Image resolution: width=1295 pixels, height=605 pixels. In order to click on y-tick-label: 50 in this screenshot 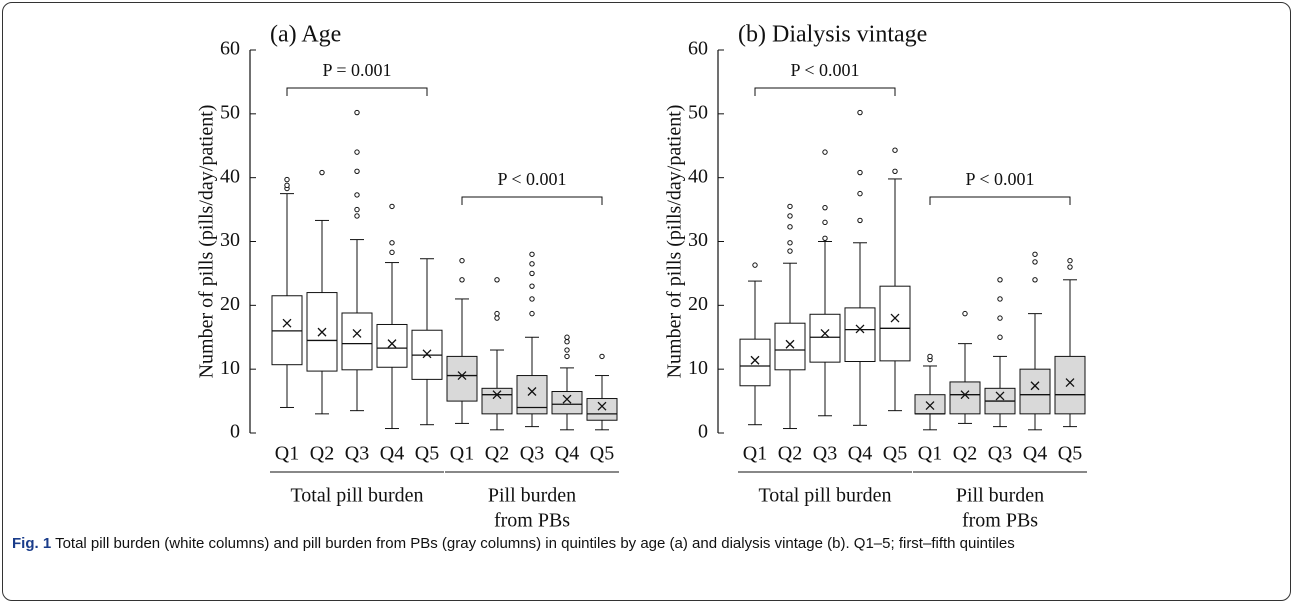, I will do `click(230, 112)`.